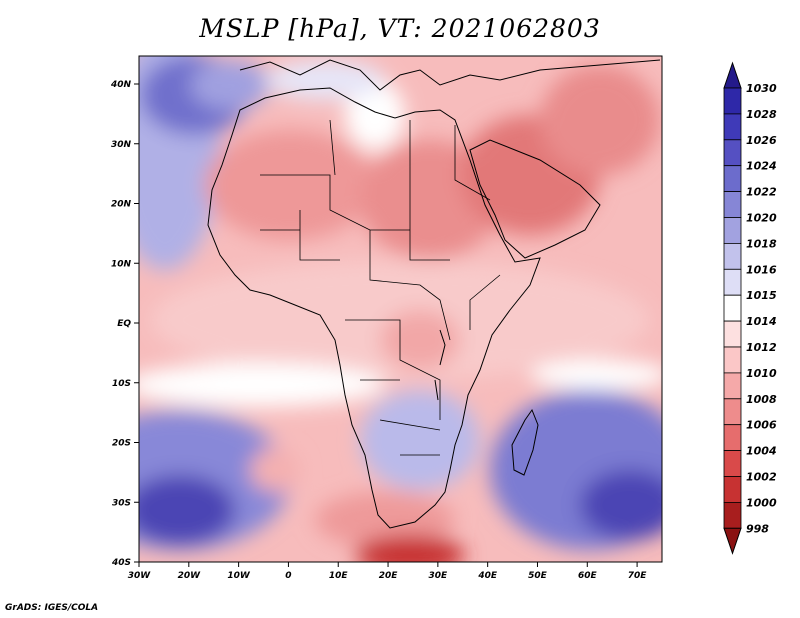 This screenshot has width=800, height=618. Describe the element at coordinates (389, 576) in the screenshot. I see `x-tick-label: 20E` at that location.